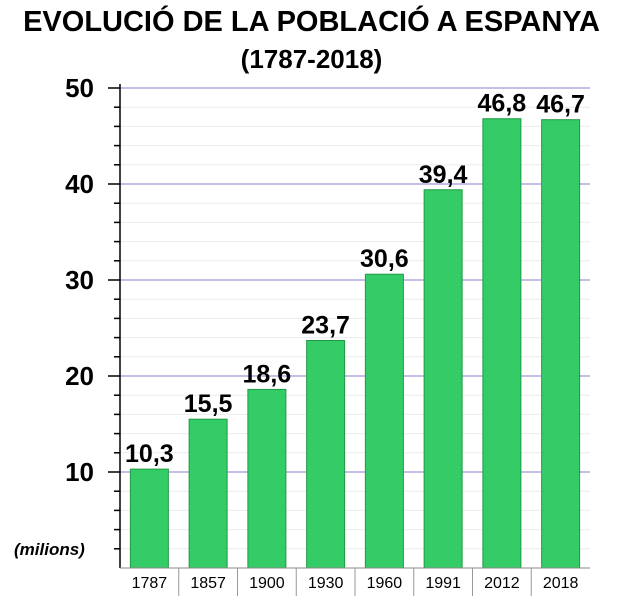  I want to click on data-label-1787: 10,3, so click(149, 454).